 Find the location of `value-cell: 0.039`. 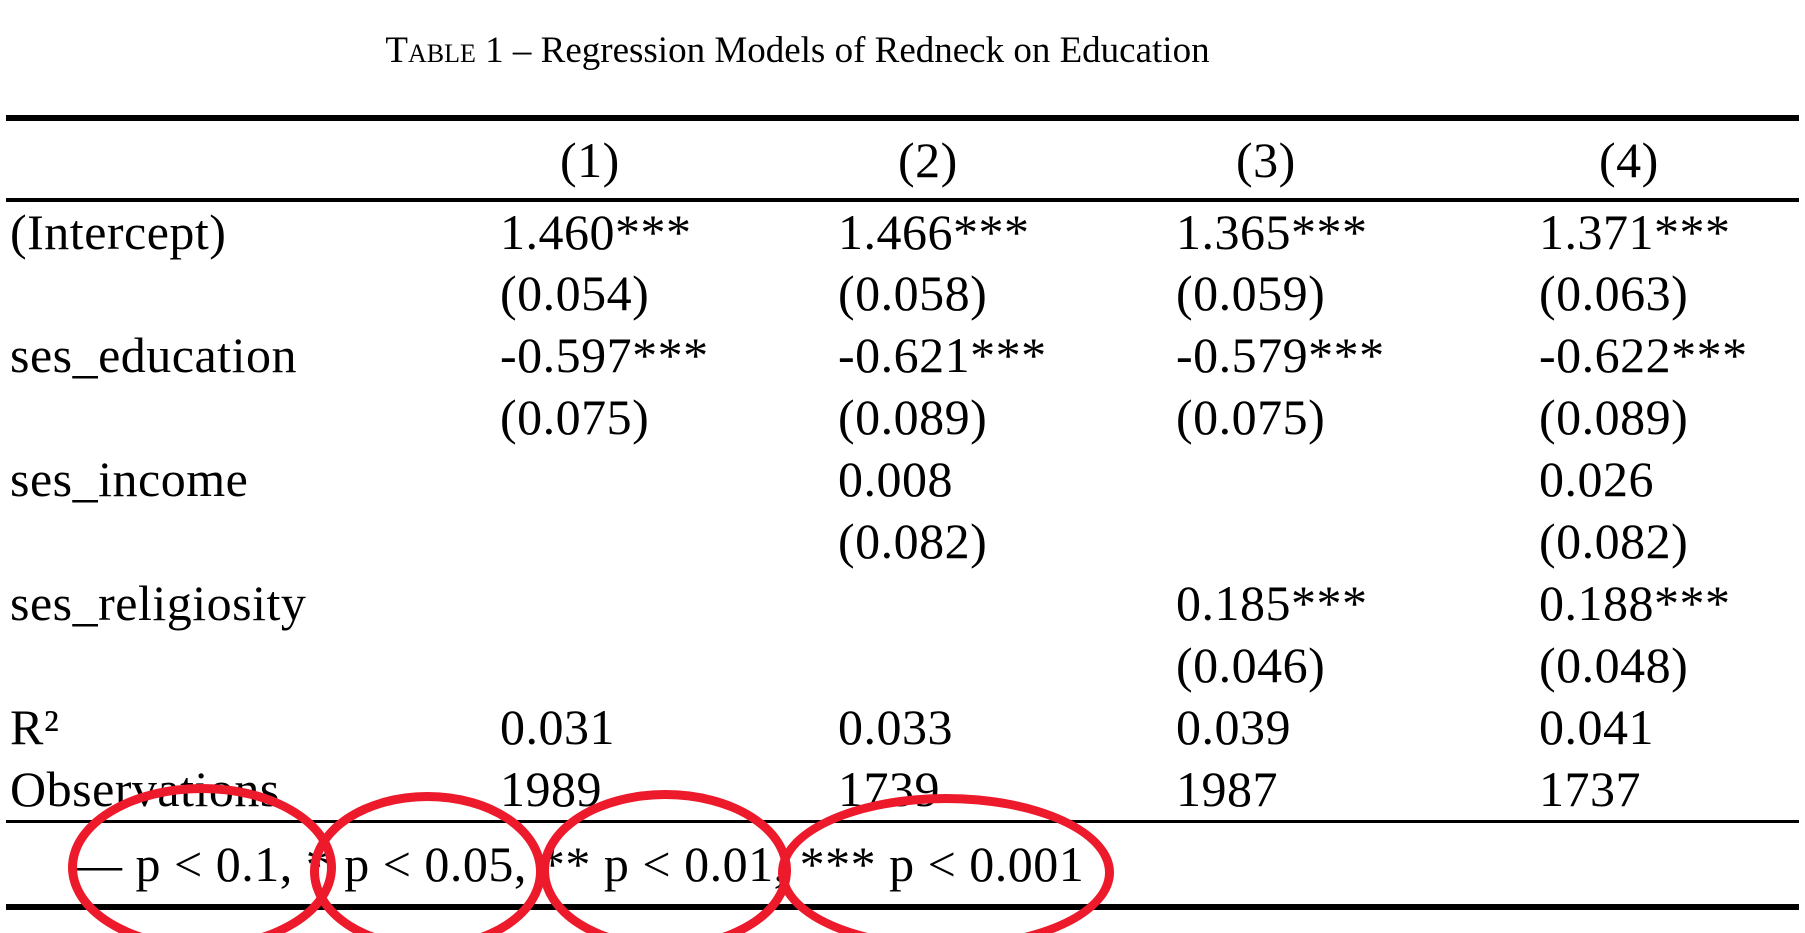

value-cell: 0.039 is located at coordinates (1233, 727).